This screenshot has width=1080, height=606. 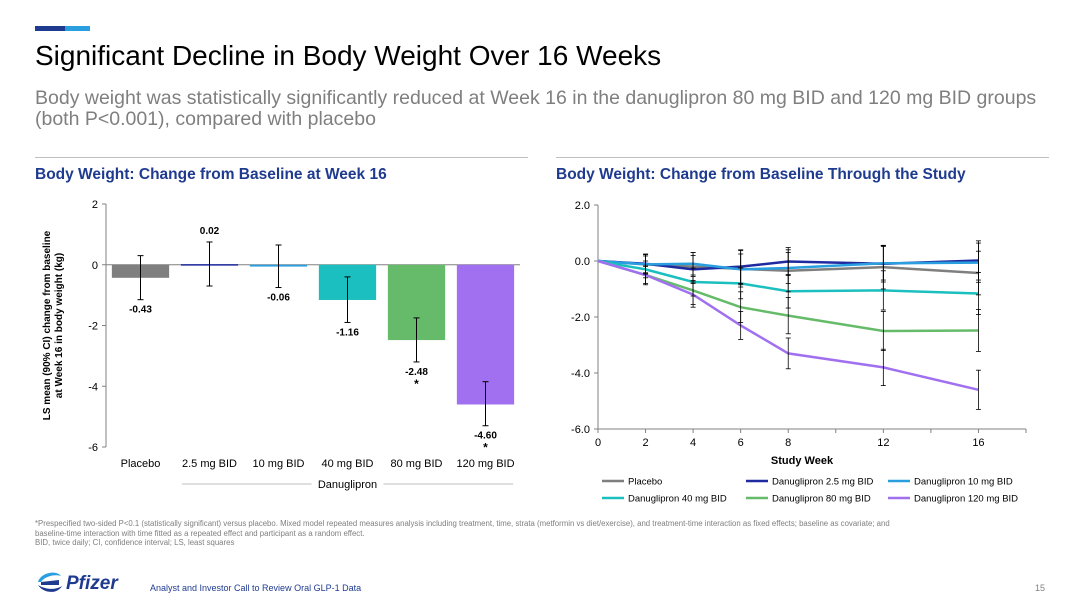 What do you see at coordinates (485, 436) in the screenshot?
I see `data-label: -4.60` at bounding box center [485, 436].